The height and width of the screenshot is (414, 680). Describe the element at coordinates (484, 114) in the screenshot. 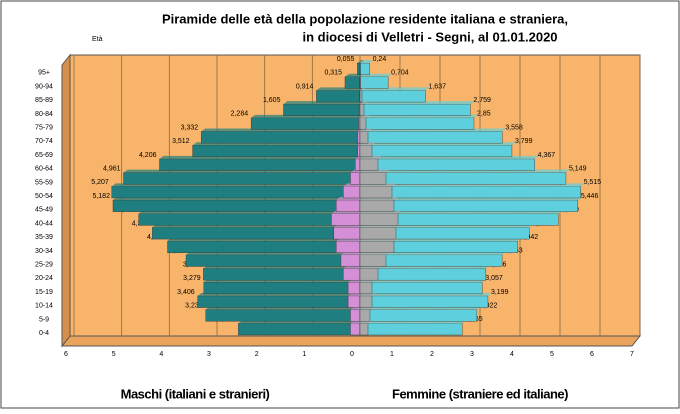

I see `data-label: 2,85` at that location.